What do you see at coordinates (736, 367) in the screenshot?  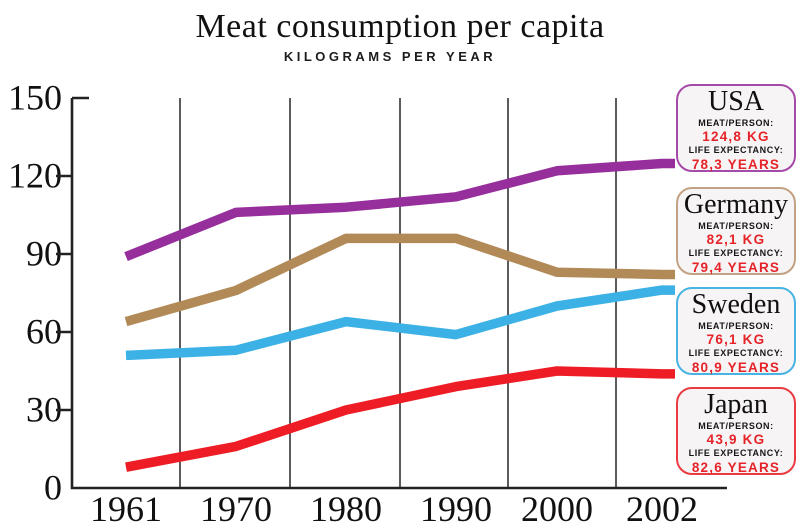 I see `life-expectancy-value: 80,9 YEARS` at bounding box center [736, 367].